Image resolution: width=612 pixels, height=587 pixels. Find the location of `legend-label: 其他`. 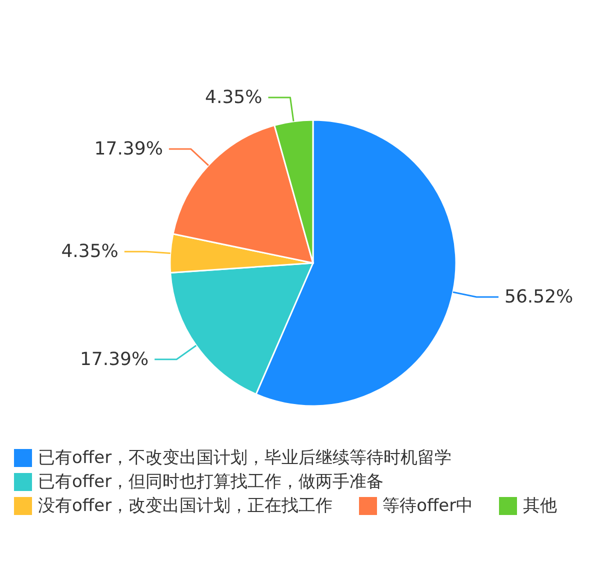

legend-label: 其他 is located at coordinates (540, 506).